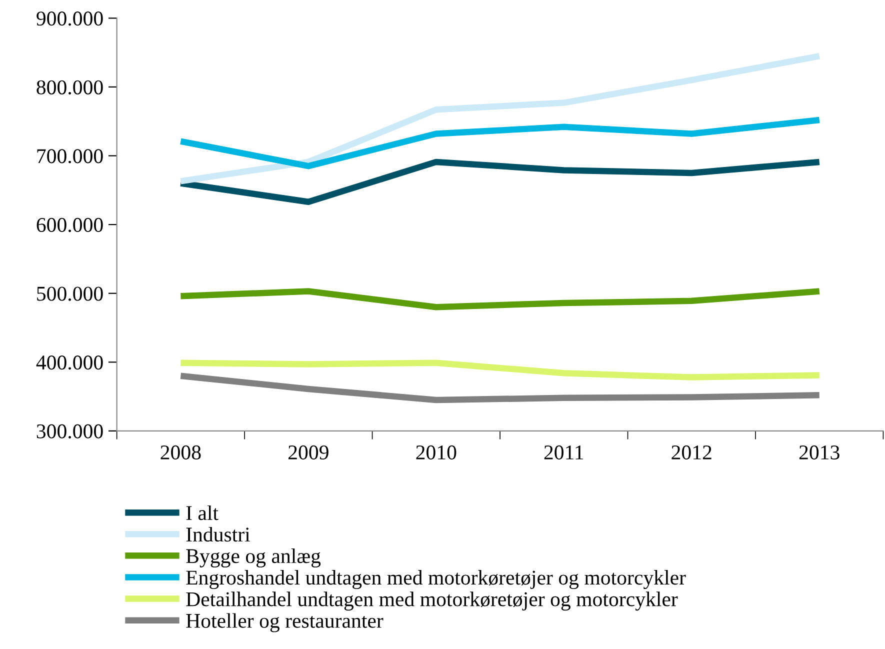 Image resolution: width=885 pixels, height=649 pixels. Describe the element at coordinates (308, 452) in the screenshot. I see `x-tick-label: 2009` at that location.